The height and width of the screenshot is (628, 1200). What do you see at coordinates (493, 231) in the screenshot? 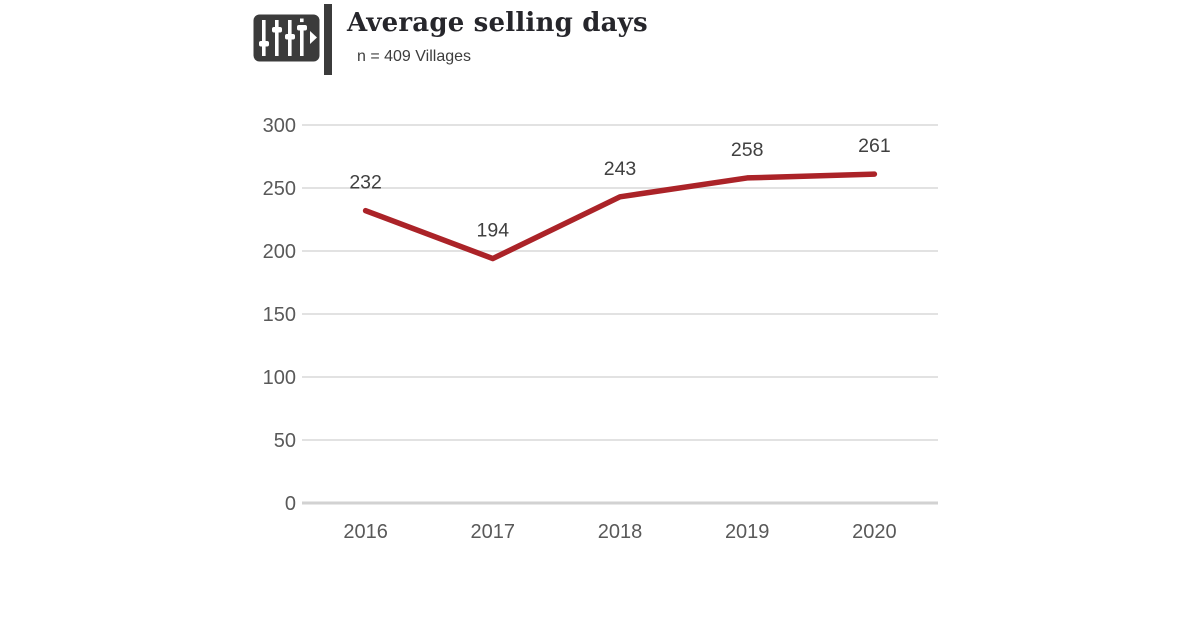
I see `data-label: 194` at bounding box center [493, 231].